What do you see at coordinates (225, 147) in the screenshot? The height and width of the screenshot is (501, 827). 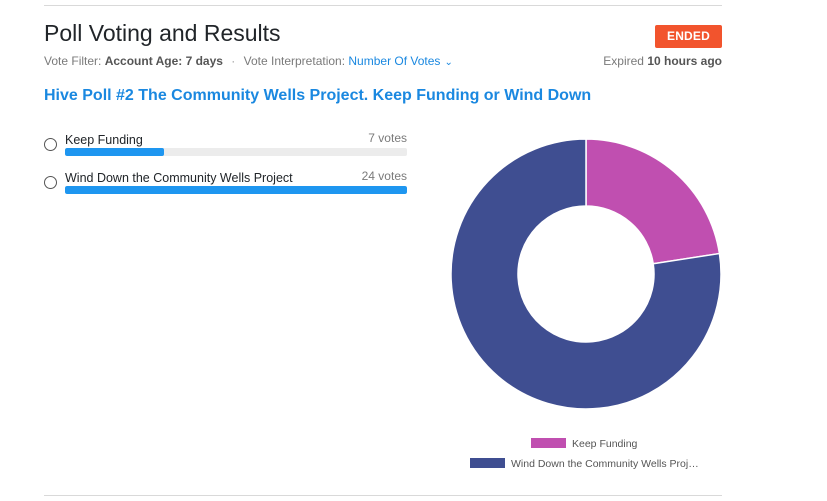 I see `poll-option-keep-funding: Keep Funding 7 votes` at bounding box center [225, 147].